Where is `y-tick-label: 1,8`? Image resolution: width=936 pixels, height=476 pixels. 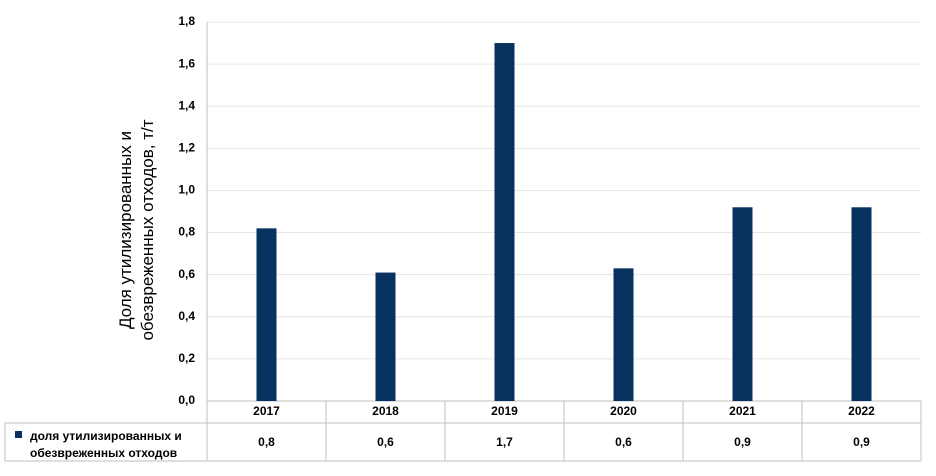 y-tick-label: 1,8 is located at coordinates (186, 21).